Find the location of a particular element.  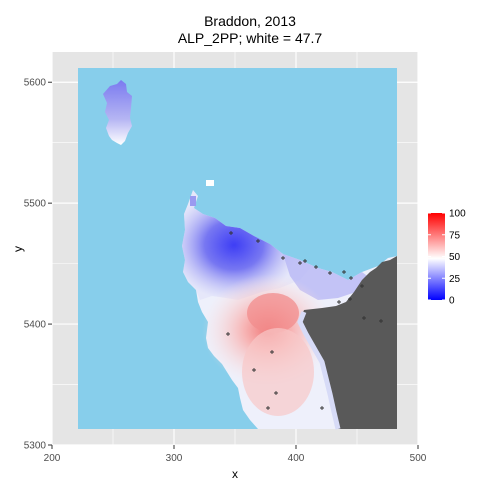

legend-tick-label: 100 is located at coordinates (457, 214).